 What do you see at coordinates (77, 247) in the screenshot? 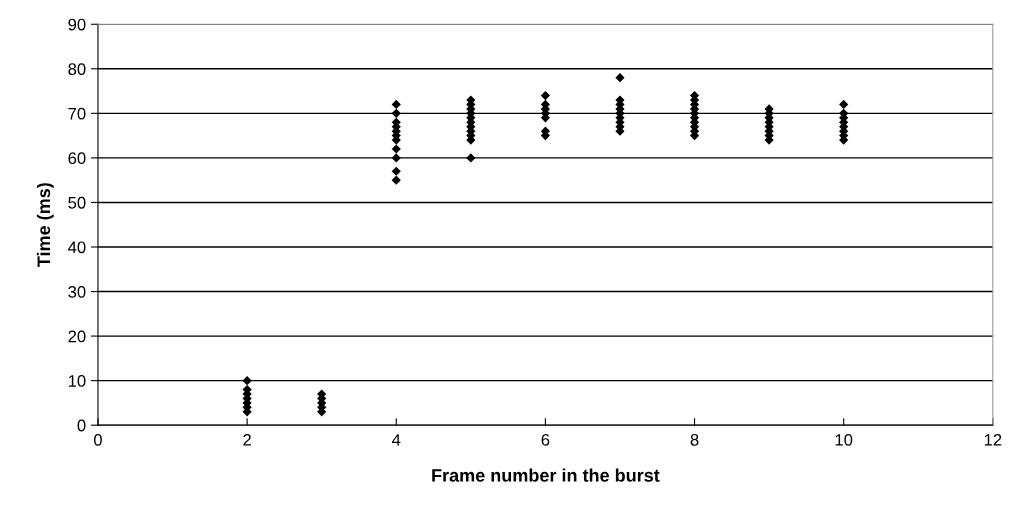
I see `y-tick-label: 40` at bounding box center [77, 247].